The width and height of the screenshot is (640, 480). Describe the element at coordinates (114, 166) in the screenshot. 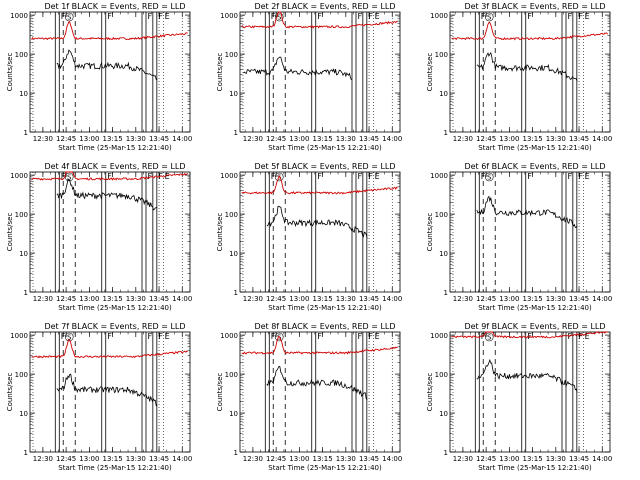

I see `panel-title: Det 4f BLACK = Events, RED = LLD` at that location.